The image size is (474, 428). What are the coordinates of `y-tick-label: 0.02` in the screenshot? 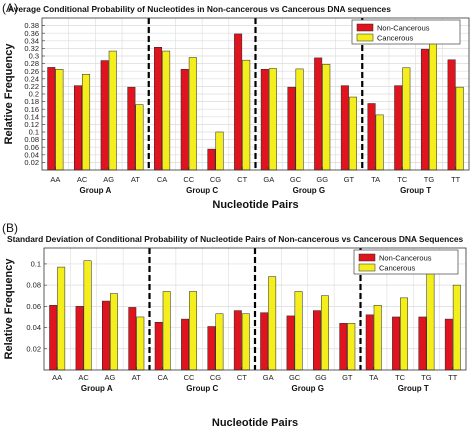 It's located at (33, 348).